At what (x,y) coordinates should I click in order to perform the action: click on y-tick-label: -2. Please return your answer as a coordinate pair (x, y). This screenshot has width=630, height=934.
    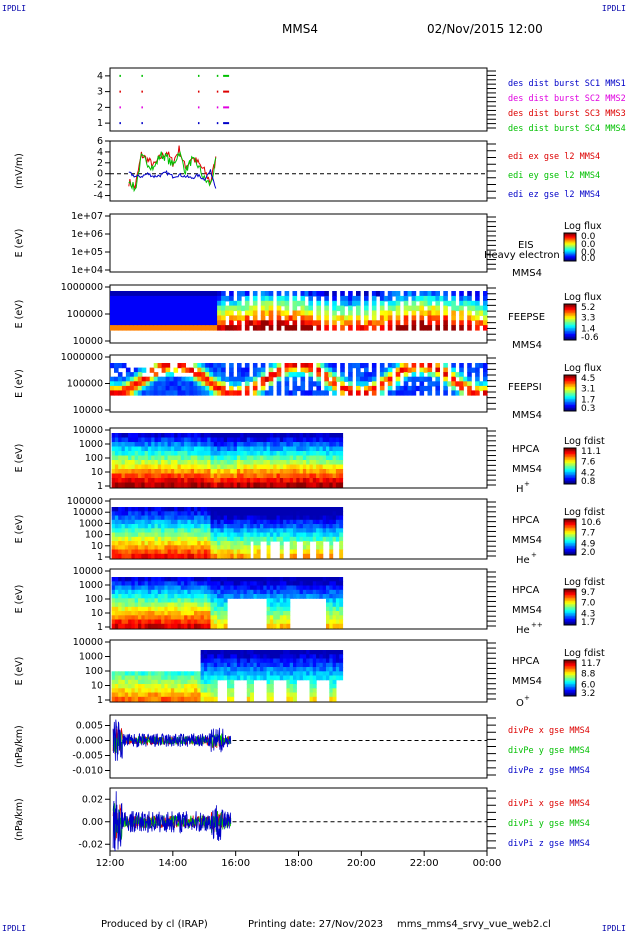
    Looking at the image, I should click on (98, 185).